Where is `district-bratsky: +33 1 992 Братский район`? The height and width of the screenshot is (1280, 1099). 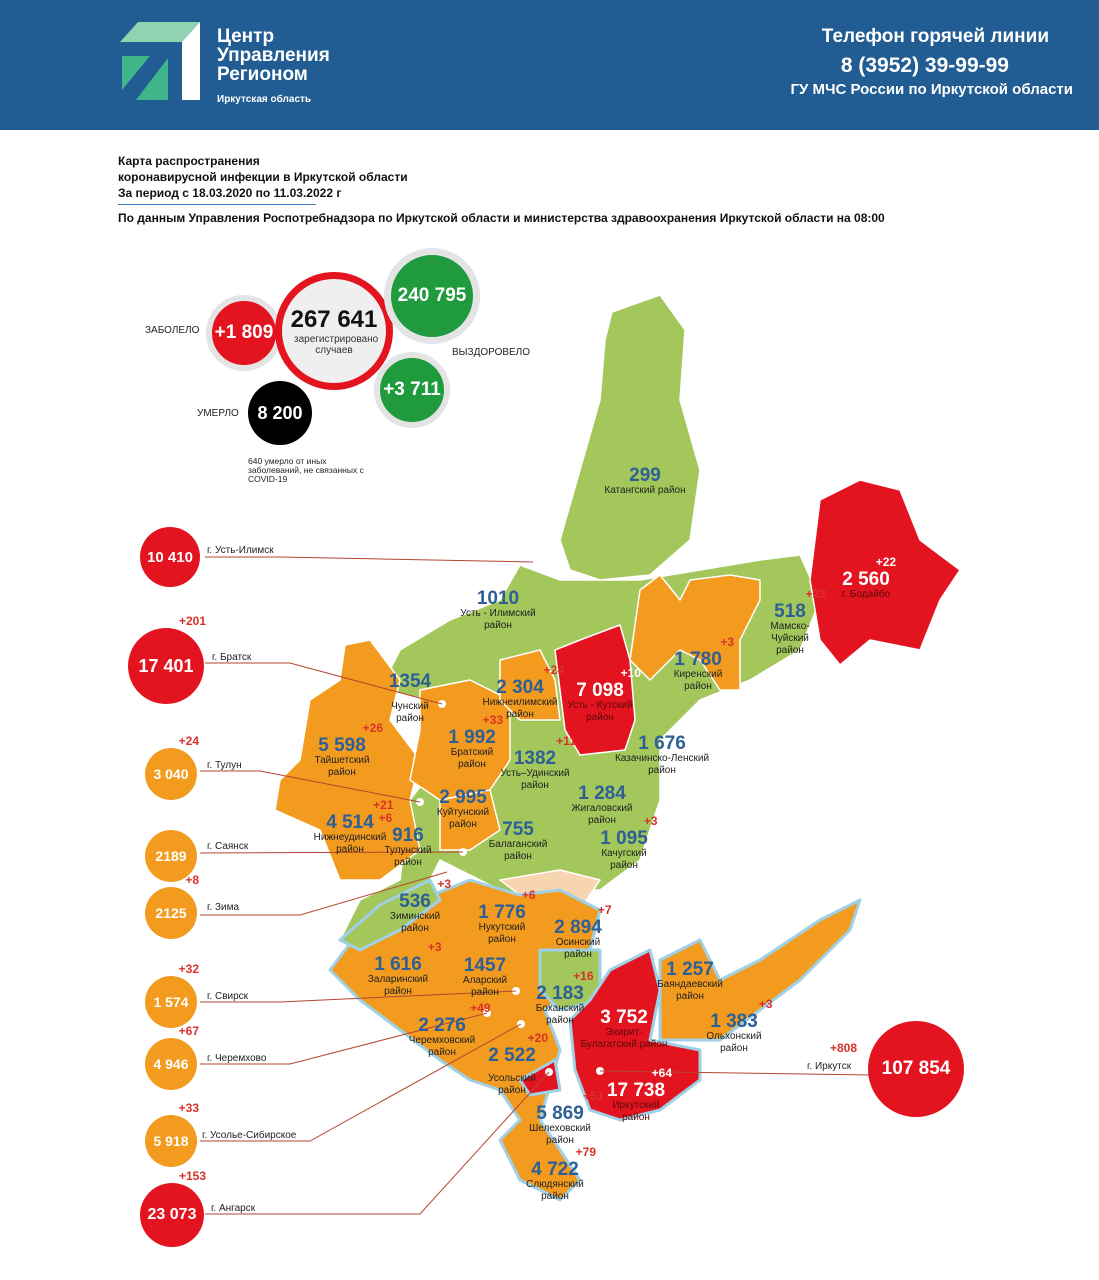
district-bratsky: +33 1 992 Братский район is located at coordinates (475, 741).